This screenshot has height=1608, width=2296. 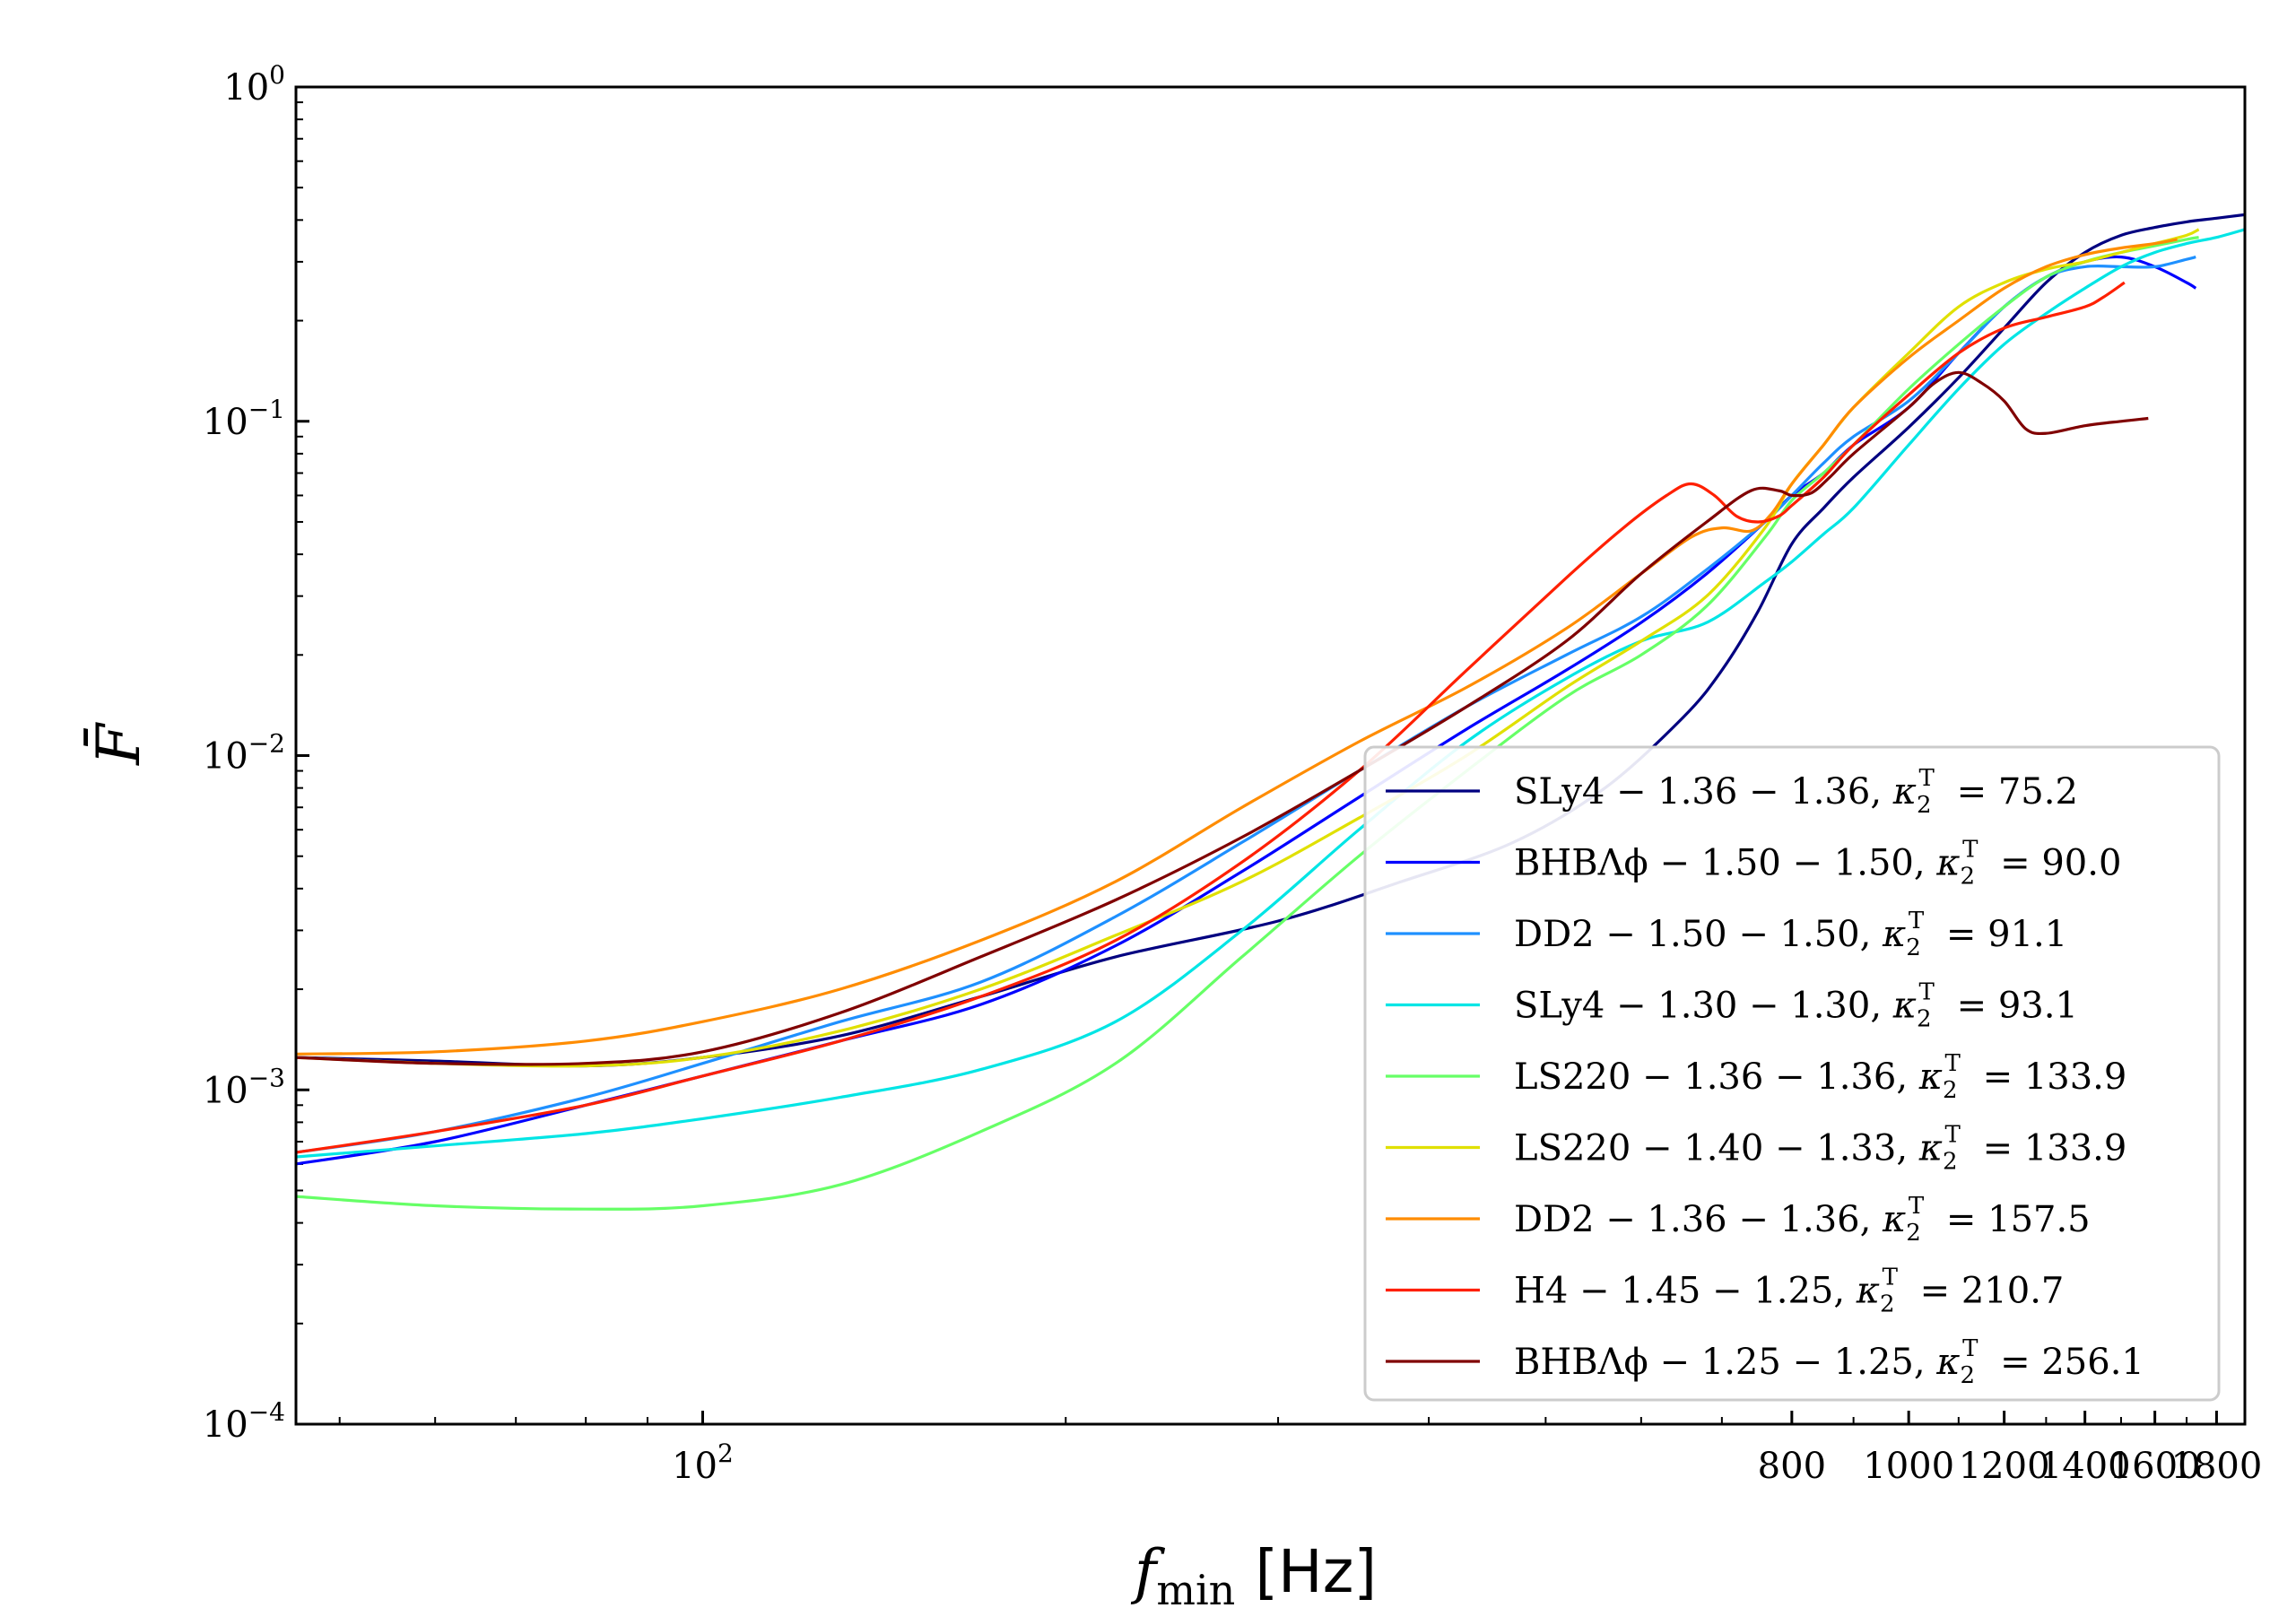 I want to click on legend-label-4: SLy4 − 1.30 − 1.30, κ2T = 93.1, so click(x=1796, y=1006).